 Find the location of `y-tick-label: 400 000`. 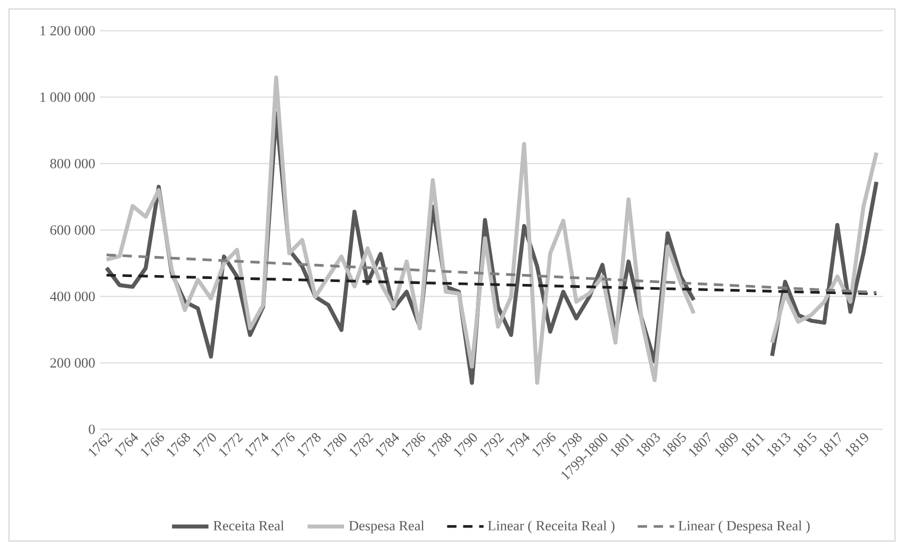

y-tick-label: 400 000 is located at coordinates (72, 297).